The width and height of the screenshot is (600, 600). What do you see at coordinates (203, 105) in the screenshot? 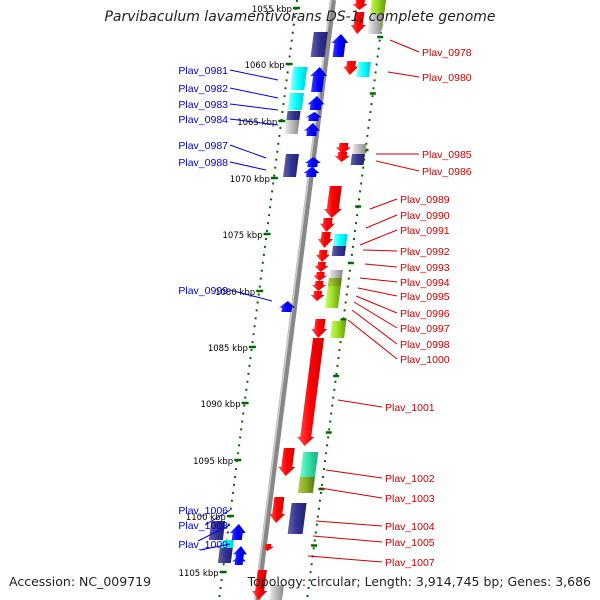
I see `gene-label-plav-0983: Plav_0983` at bounding box center [203, 105].